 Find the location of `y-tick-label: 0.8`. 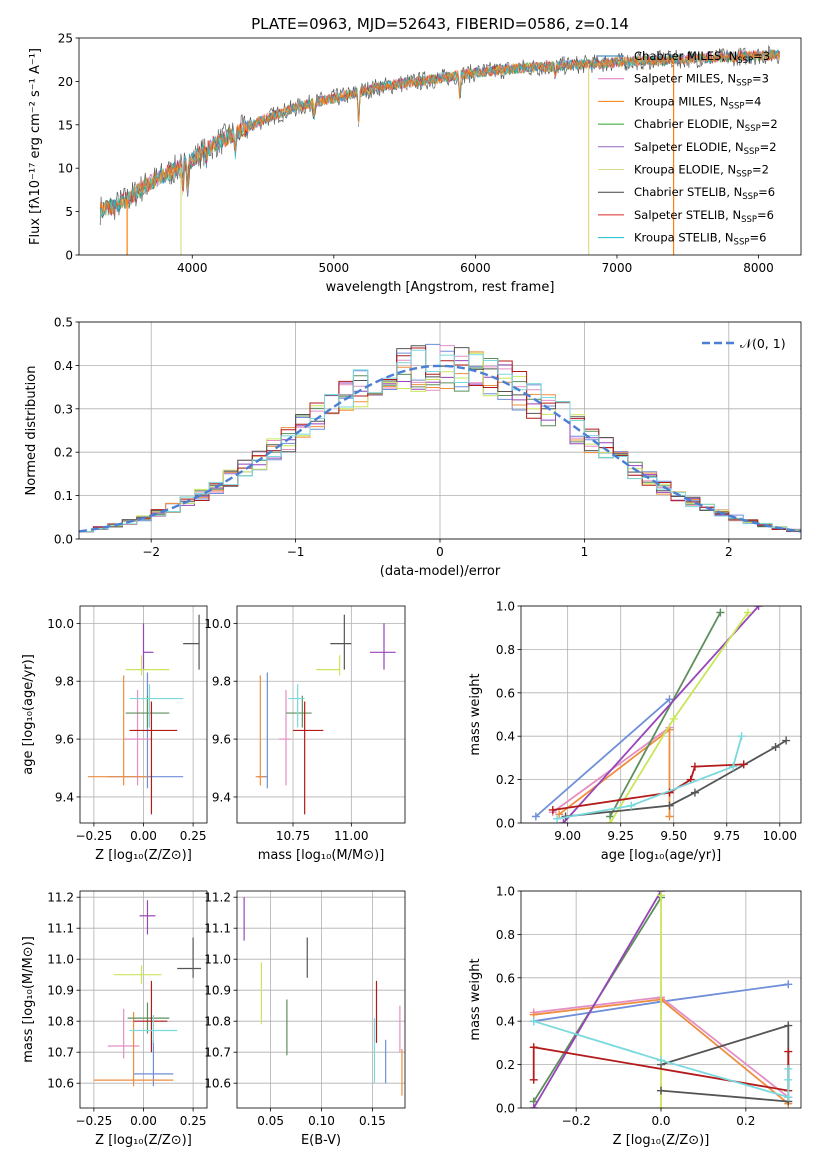

y-tick-label: 0.8 is located at coordinates (505, 935).